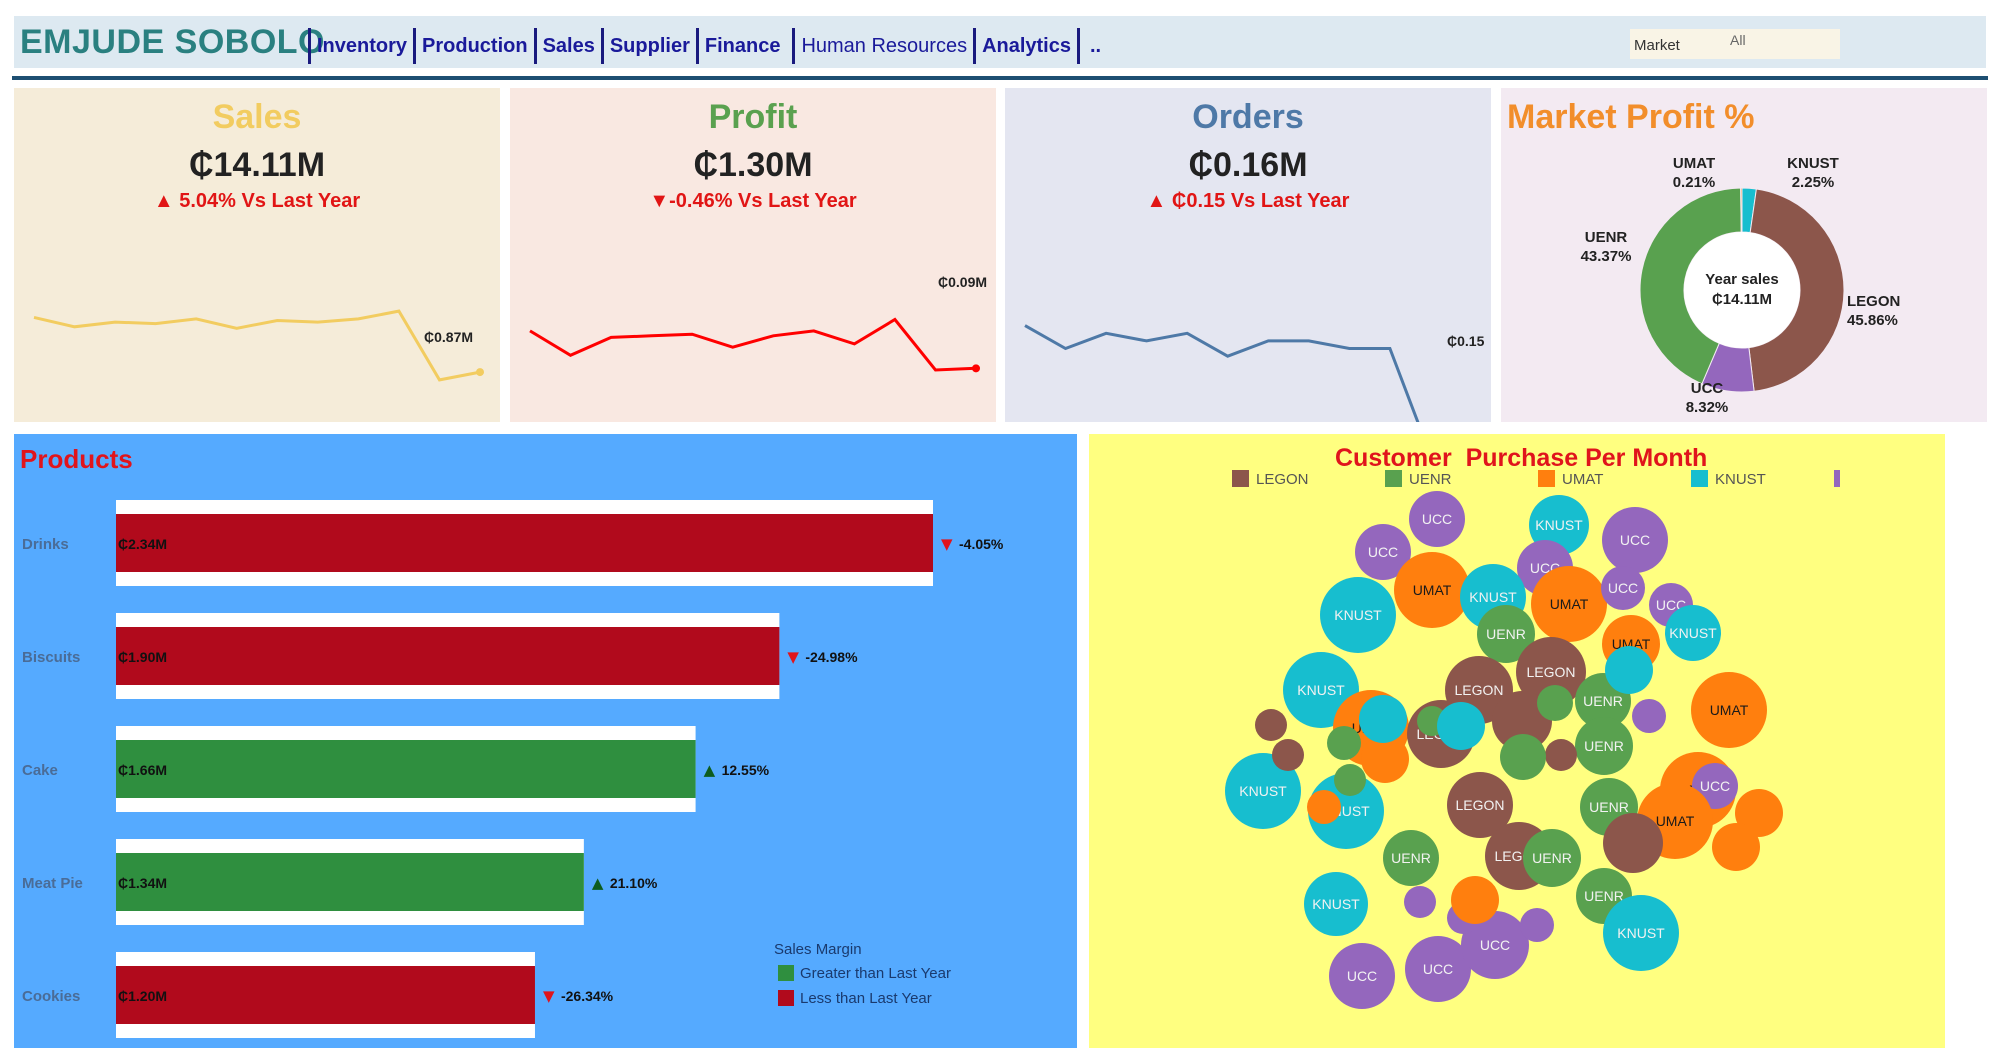  Describe the element at coordinates (1000, 78) in the screenshot. I see `header-divider` at that location.